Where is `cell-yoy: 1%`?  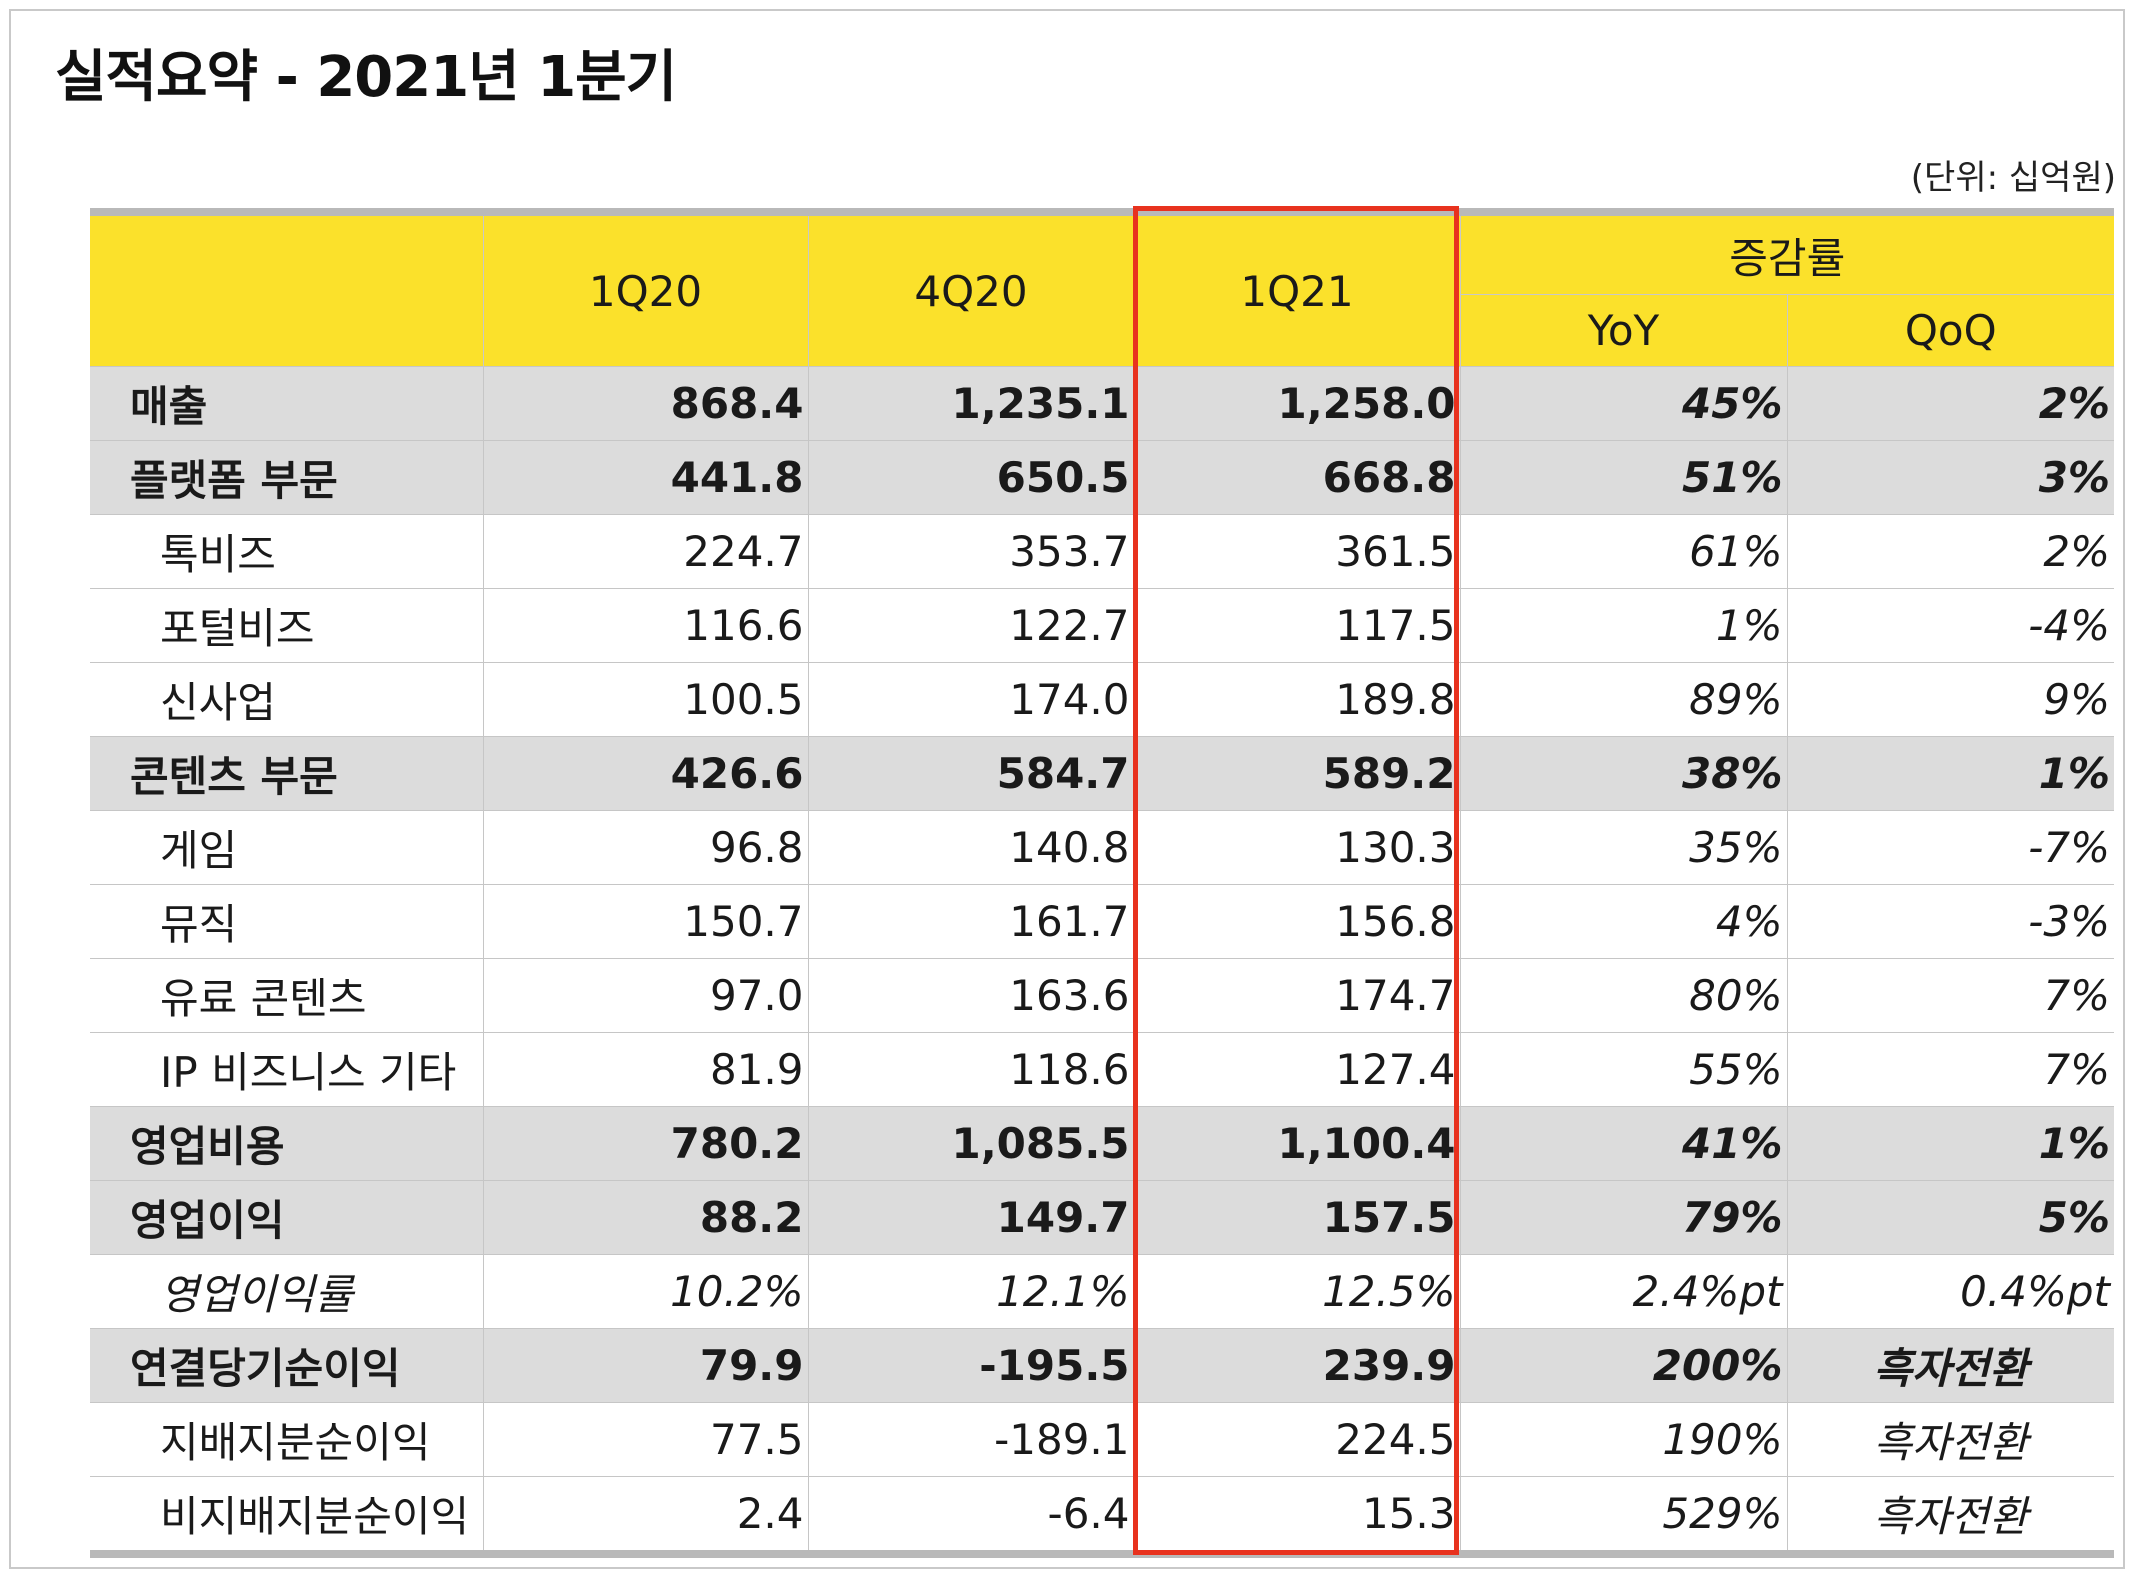 cell-yoy: 1% is located at coordinates (1623, 625).